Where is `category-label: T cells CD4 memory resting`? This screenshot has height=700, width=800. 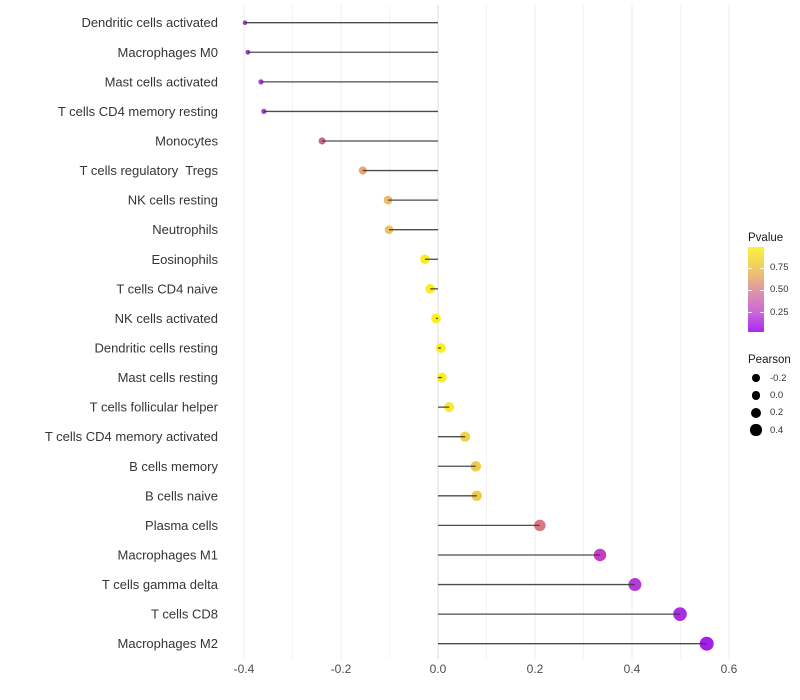
category-label: T cells CD4 memory resting is located at coordinates (138, 111).